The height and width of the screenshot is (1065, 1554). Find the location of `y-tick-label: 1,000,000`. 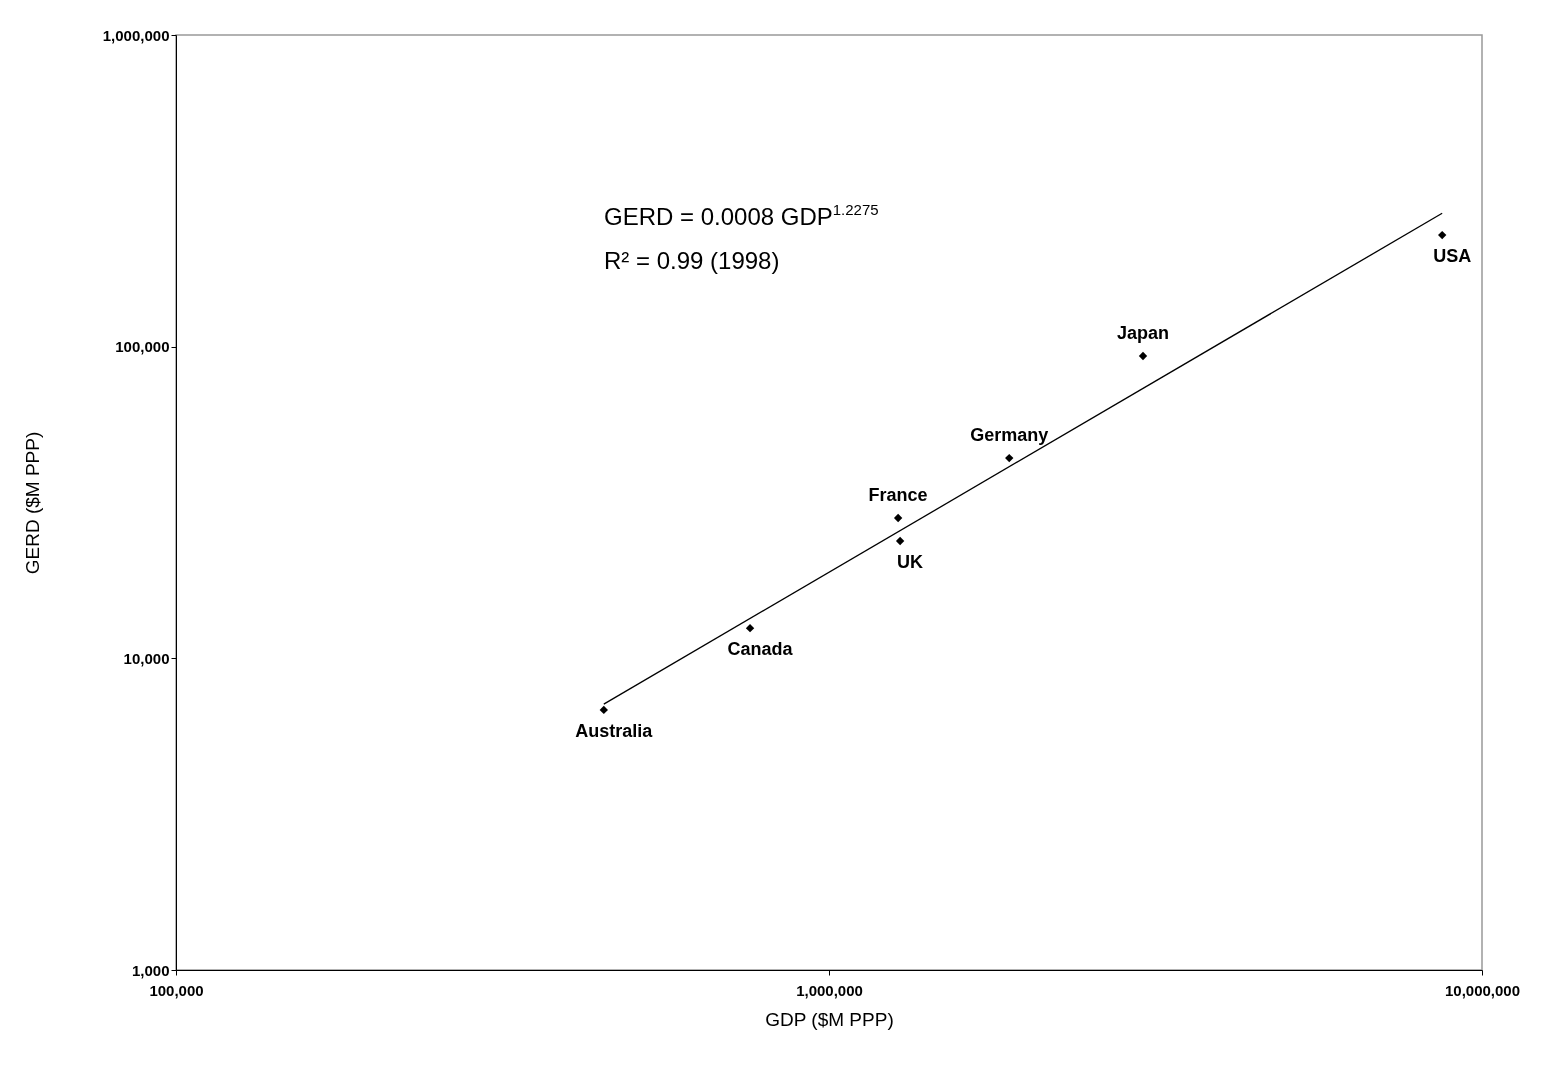

y-tick-label: 1,000,000 is located at coordinates (136, 35).